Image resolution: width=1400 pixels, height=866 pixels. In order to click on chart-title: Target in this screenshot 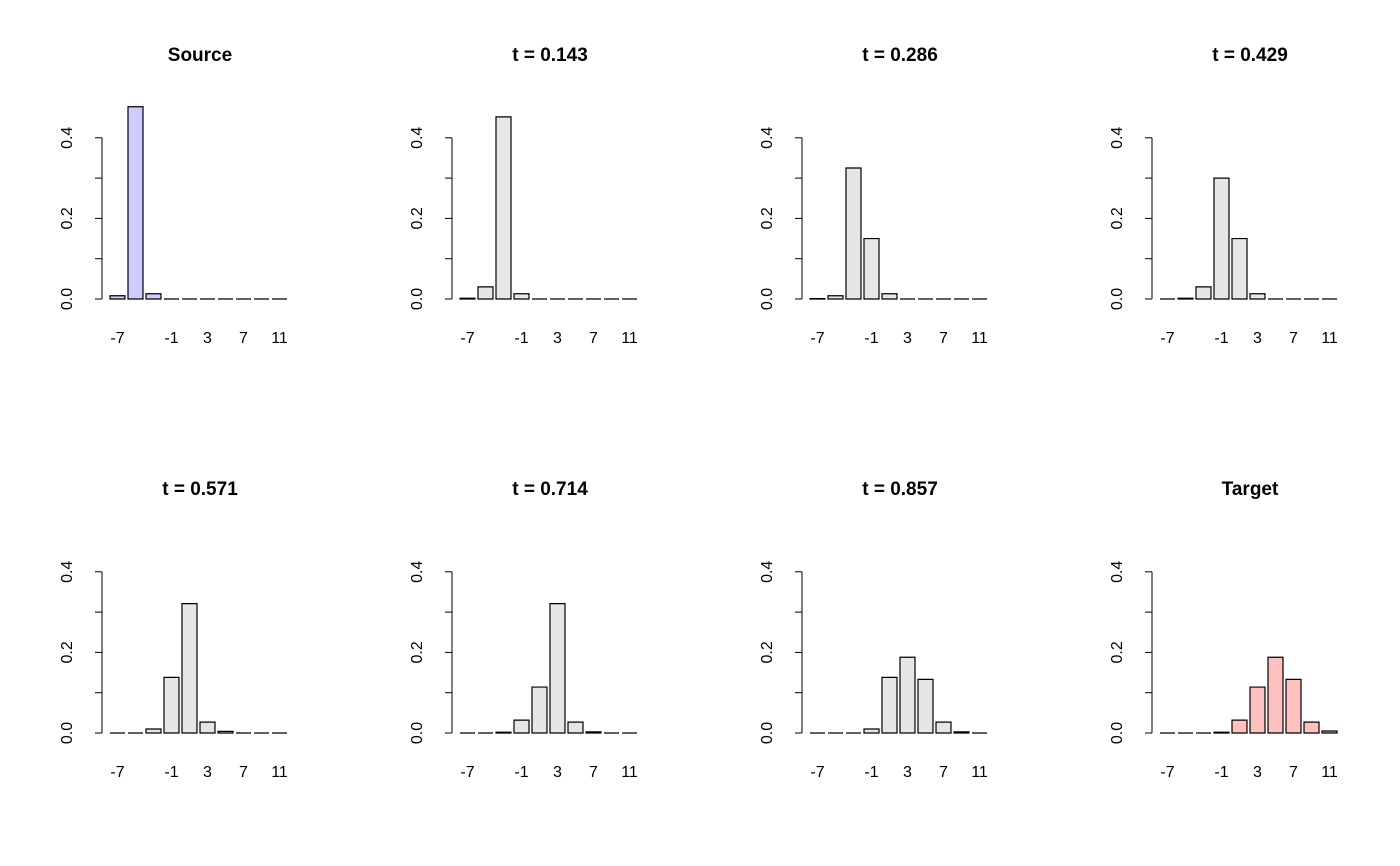, I will do `click(1250, 489)`.